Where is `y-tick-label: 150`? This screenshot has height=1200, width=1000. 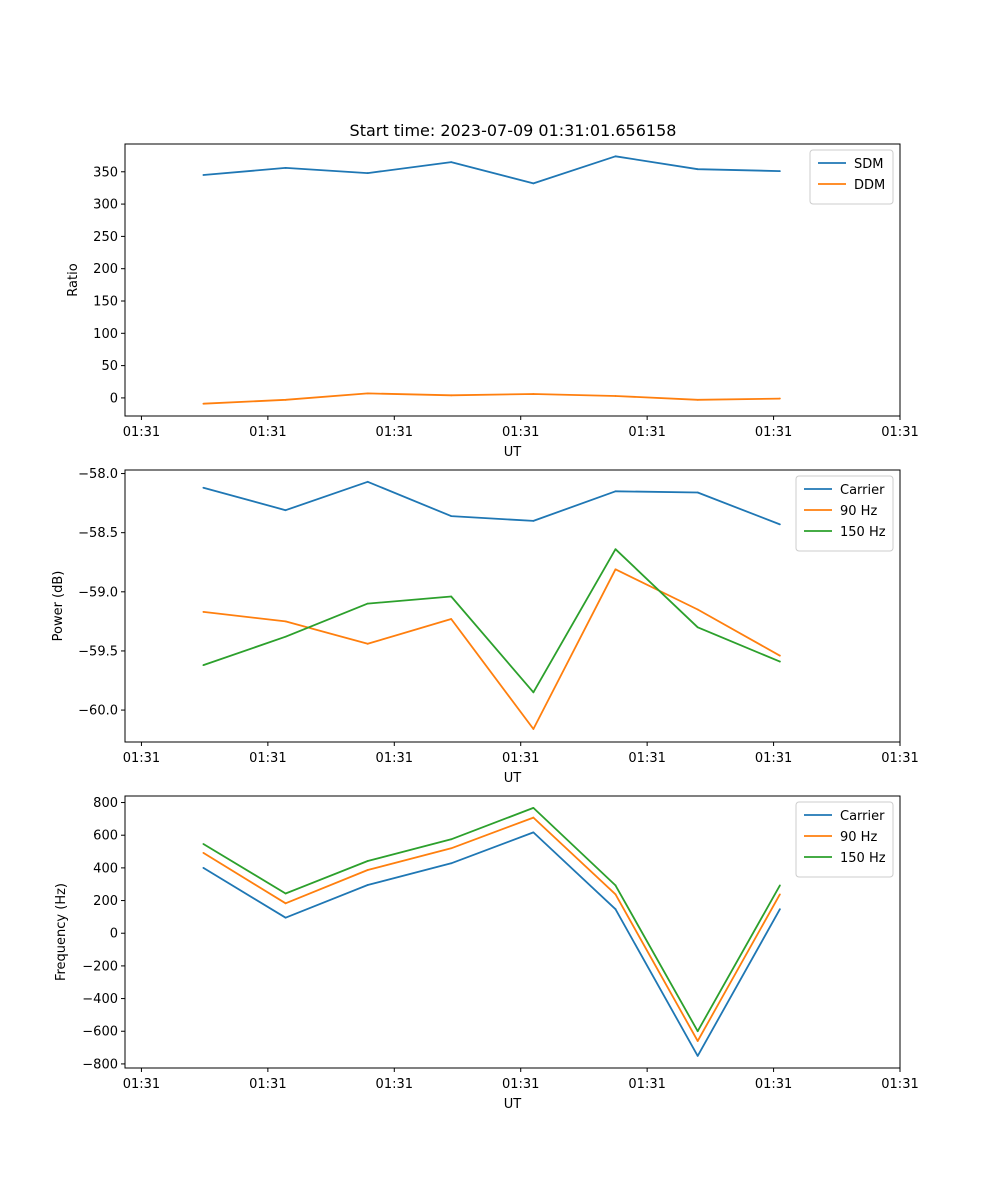 y-tick-label: 150 is located at coordinates (105, 301).